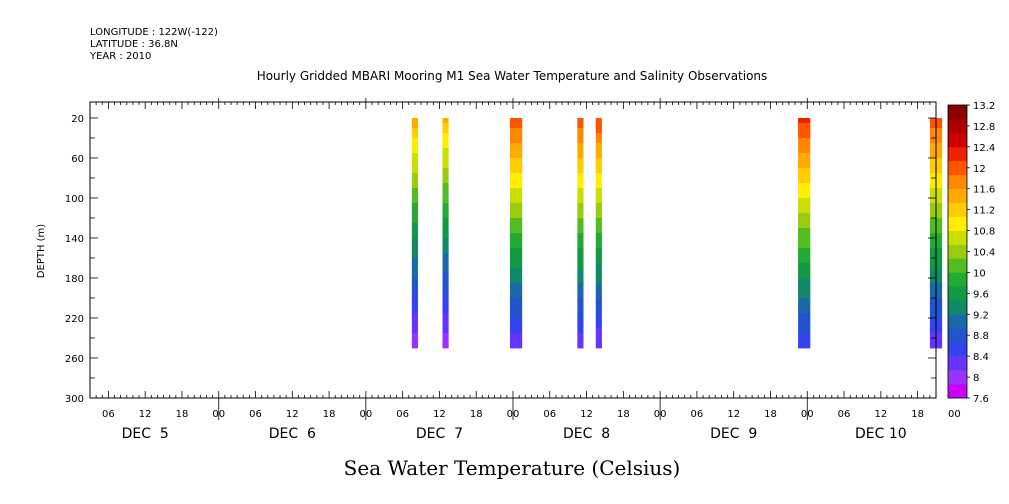 Image resolution: width=1009 pixels, height=504 pixels. Describe the element at coordinates (697, 414) in the screenshot. I see `x-hour-tick-label: 06` at that location.